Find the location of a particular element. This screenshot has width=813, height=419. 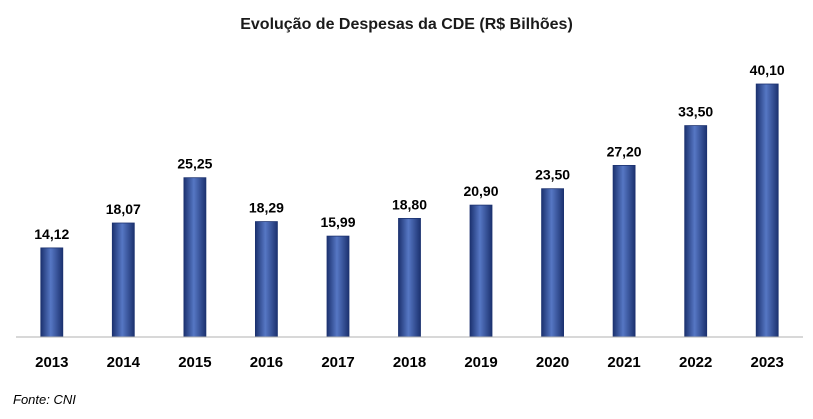

value-label-2020: 23,50 is located at coordinates (552, 175).